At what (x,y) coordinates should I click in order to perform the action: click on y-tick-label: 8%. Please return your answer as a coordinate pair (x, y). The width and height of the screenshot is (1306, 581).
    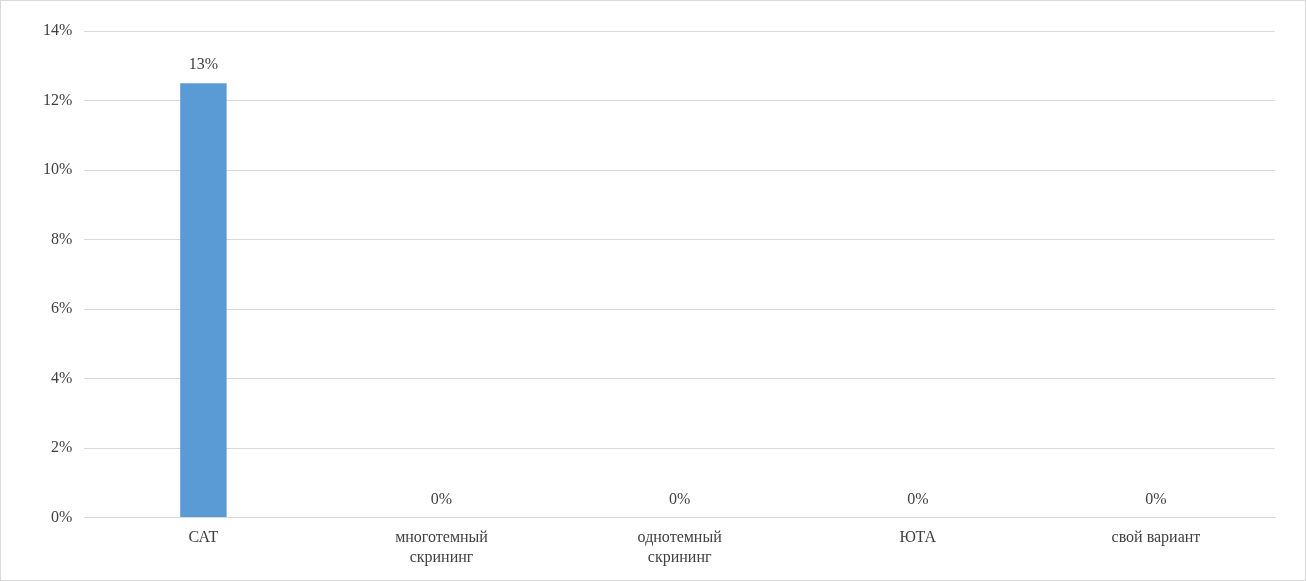
    Looking at the image, I should click on (62, 238).